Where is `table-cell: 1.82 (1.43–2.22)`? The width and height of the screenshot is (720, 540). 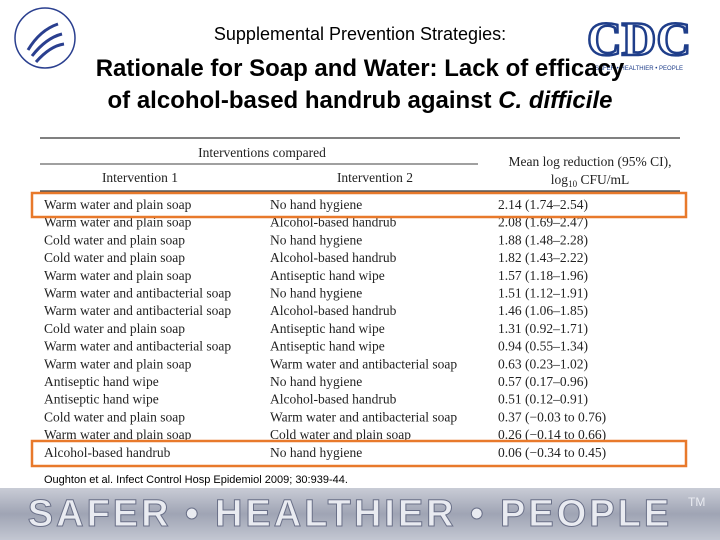
table-cell: 1.82 (1.43–2.22) is located at coordinates (543, 257).